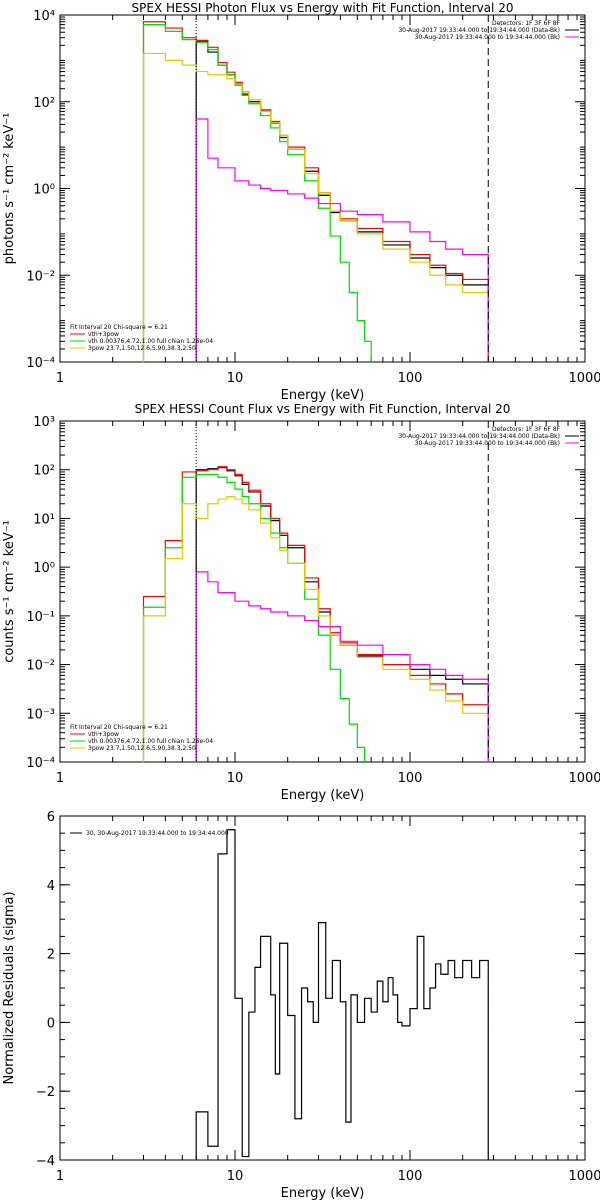 The height and width of the screenshot is (1200, 600). Describe the element at coordinates (45, 1161) in the screenshot. I see `y-tick-label: −4` at that location.